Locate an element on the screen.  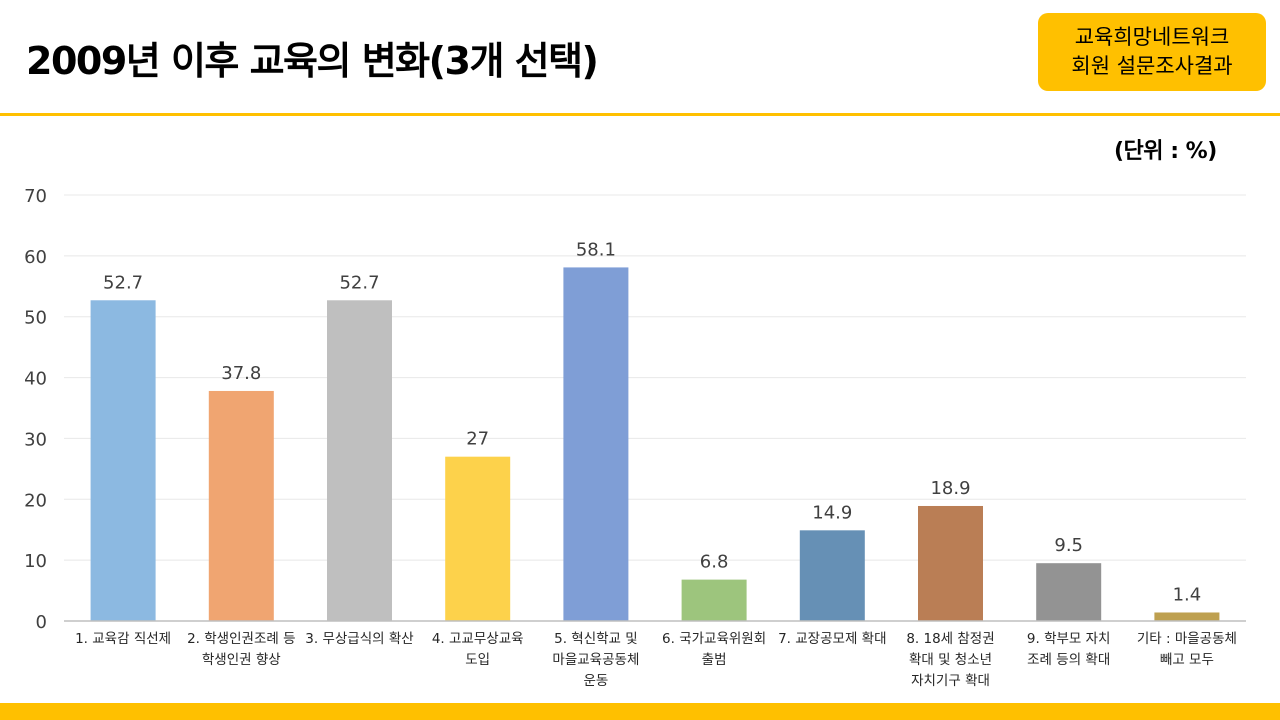
footer-bar is located at coordinates (640, 711).